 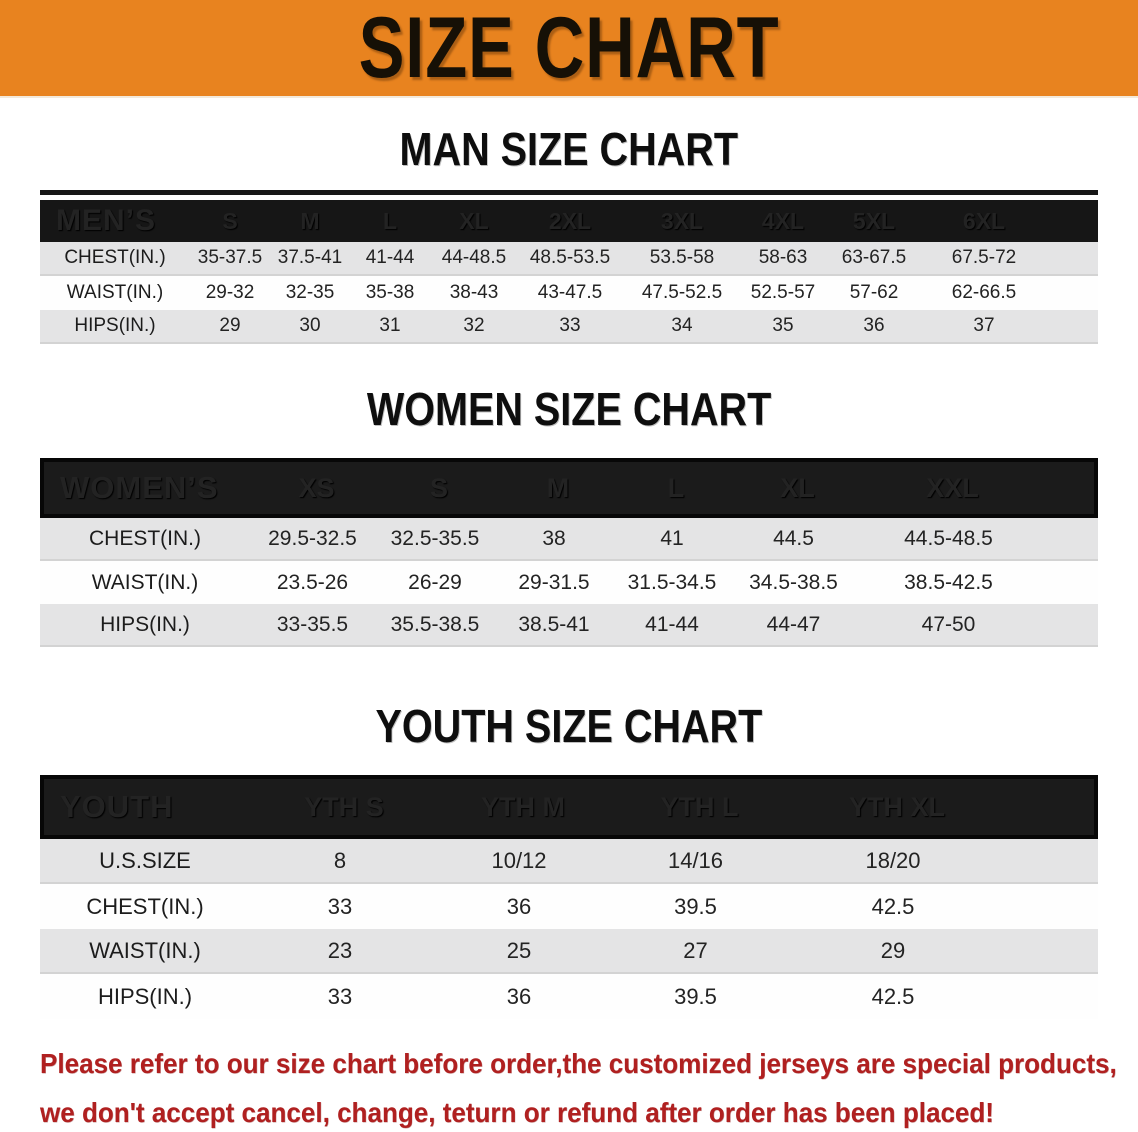 I want to click on men-col-m: M, so click(x=310, y=220).